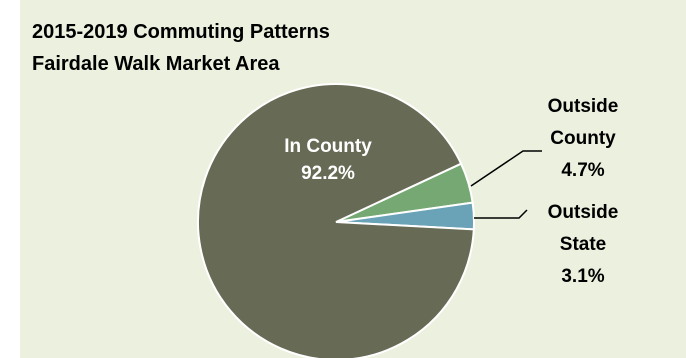  What do you see at coordinates (583, 138) in the screenshot?
I see `slice-label-1-line-1: County` at bounding box center [583, 138].